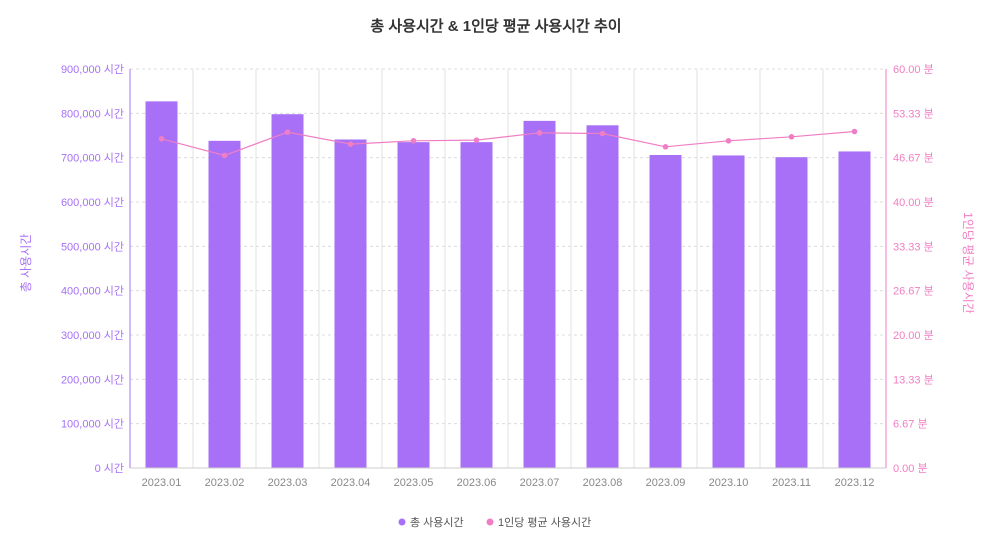  What do you see at coordinates (495, 26) in the screenshot?
I see `chart-title: 총 사용시간 & 1인당 평균 사용시간 추이` at bounding box center [495, 26].